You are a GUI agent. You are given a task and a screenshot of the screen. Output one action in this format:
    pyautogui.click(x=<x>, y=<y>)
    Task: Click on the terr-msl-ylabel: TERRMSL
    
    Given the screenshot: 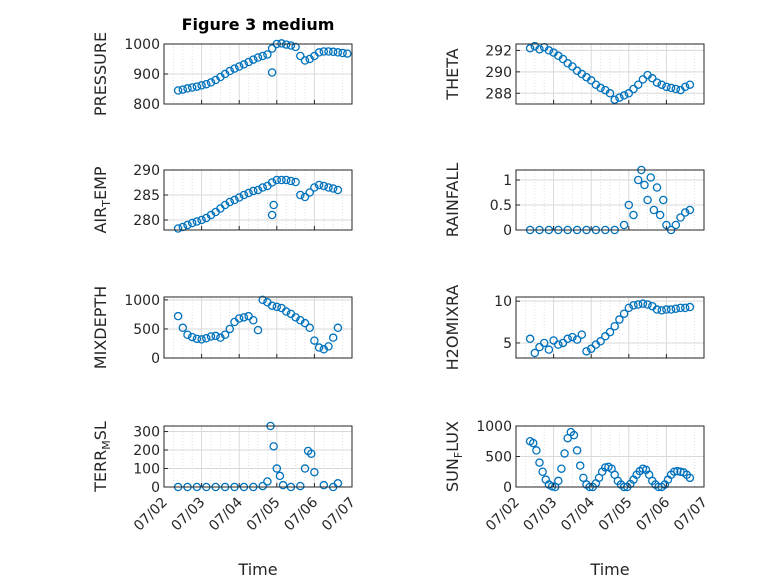 What is the action you would take?
    pyautogui.click(x=102, y=457)
    